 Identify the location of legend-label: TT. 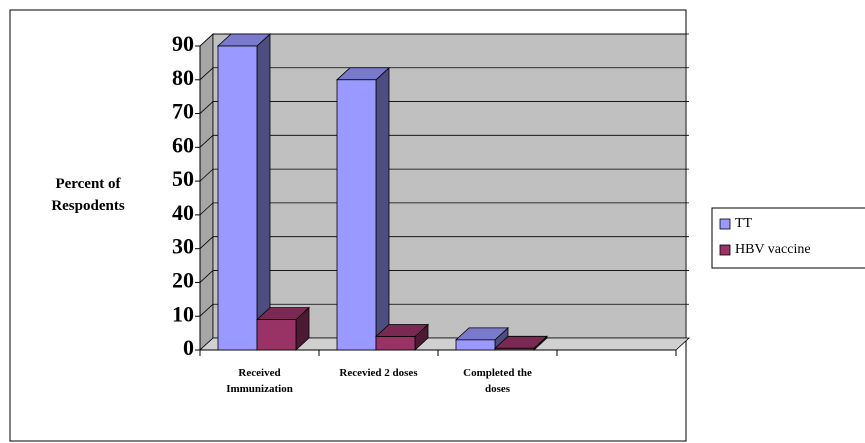
(744, 223).